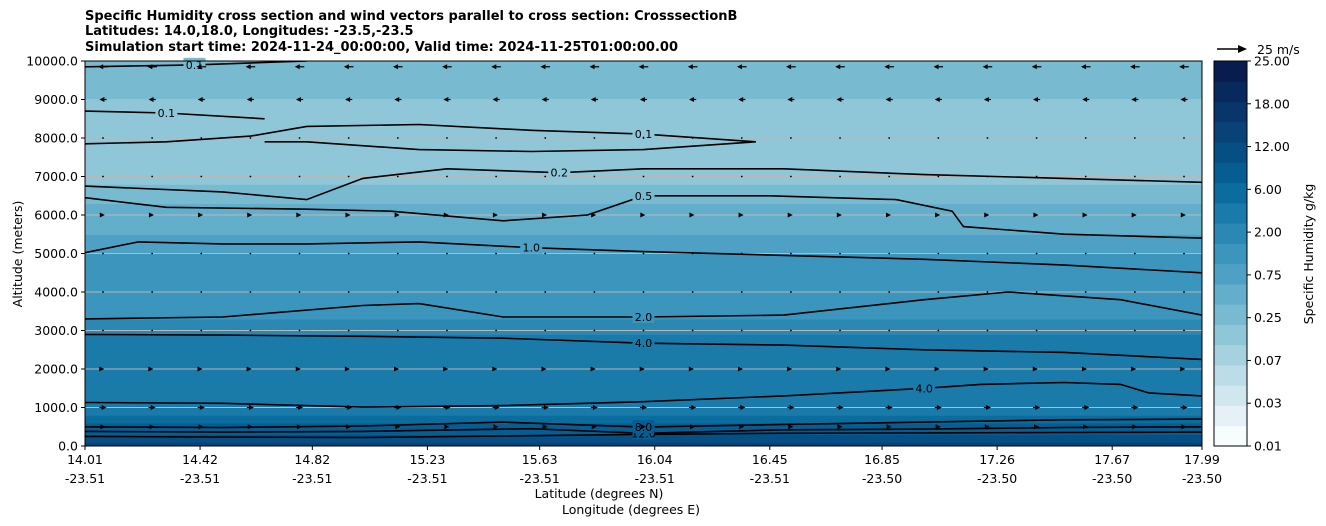 This screenshot has width=1326, height=526. Describe the element at coordinates (200, 459) in the screenshot. I see `x-tick-label-lat: 14.42` at that location.